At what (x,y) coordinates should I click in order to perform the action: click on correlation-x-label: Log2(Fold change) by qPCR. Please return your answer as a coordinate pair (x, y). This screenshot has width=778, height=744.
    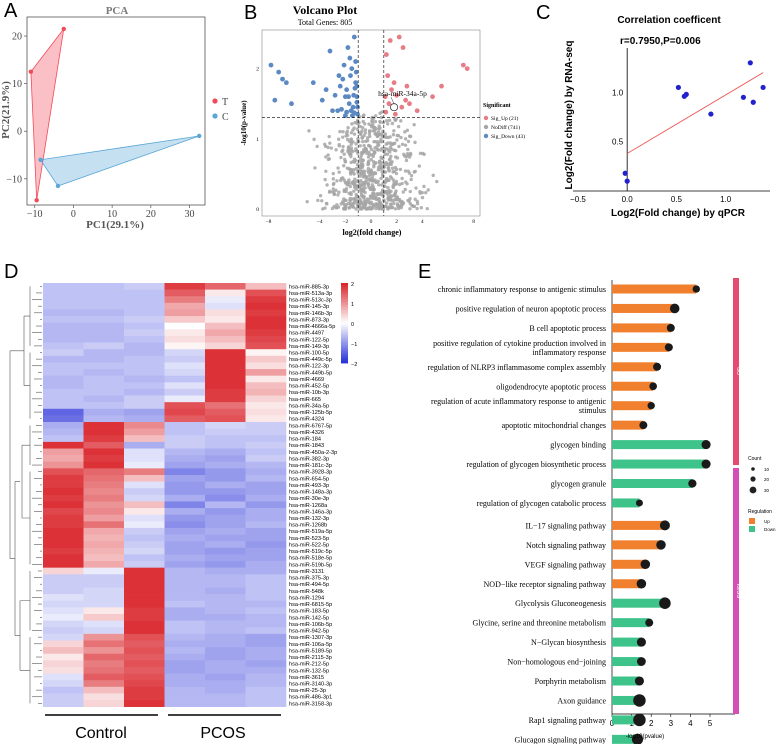
    Looking at the image, I should click on (678, 213).